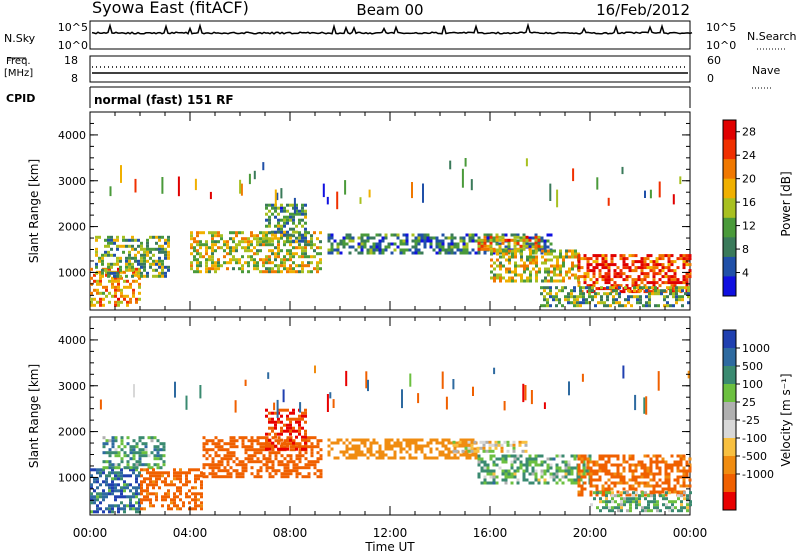  What do you see at coordinates (729, 411) in the screenshot?
I see `colorbar-segment` at bounding box center [729, 411].